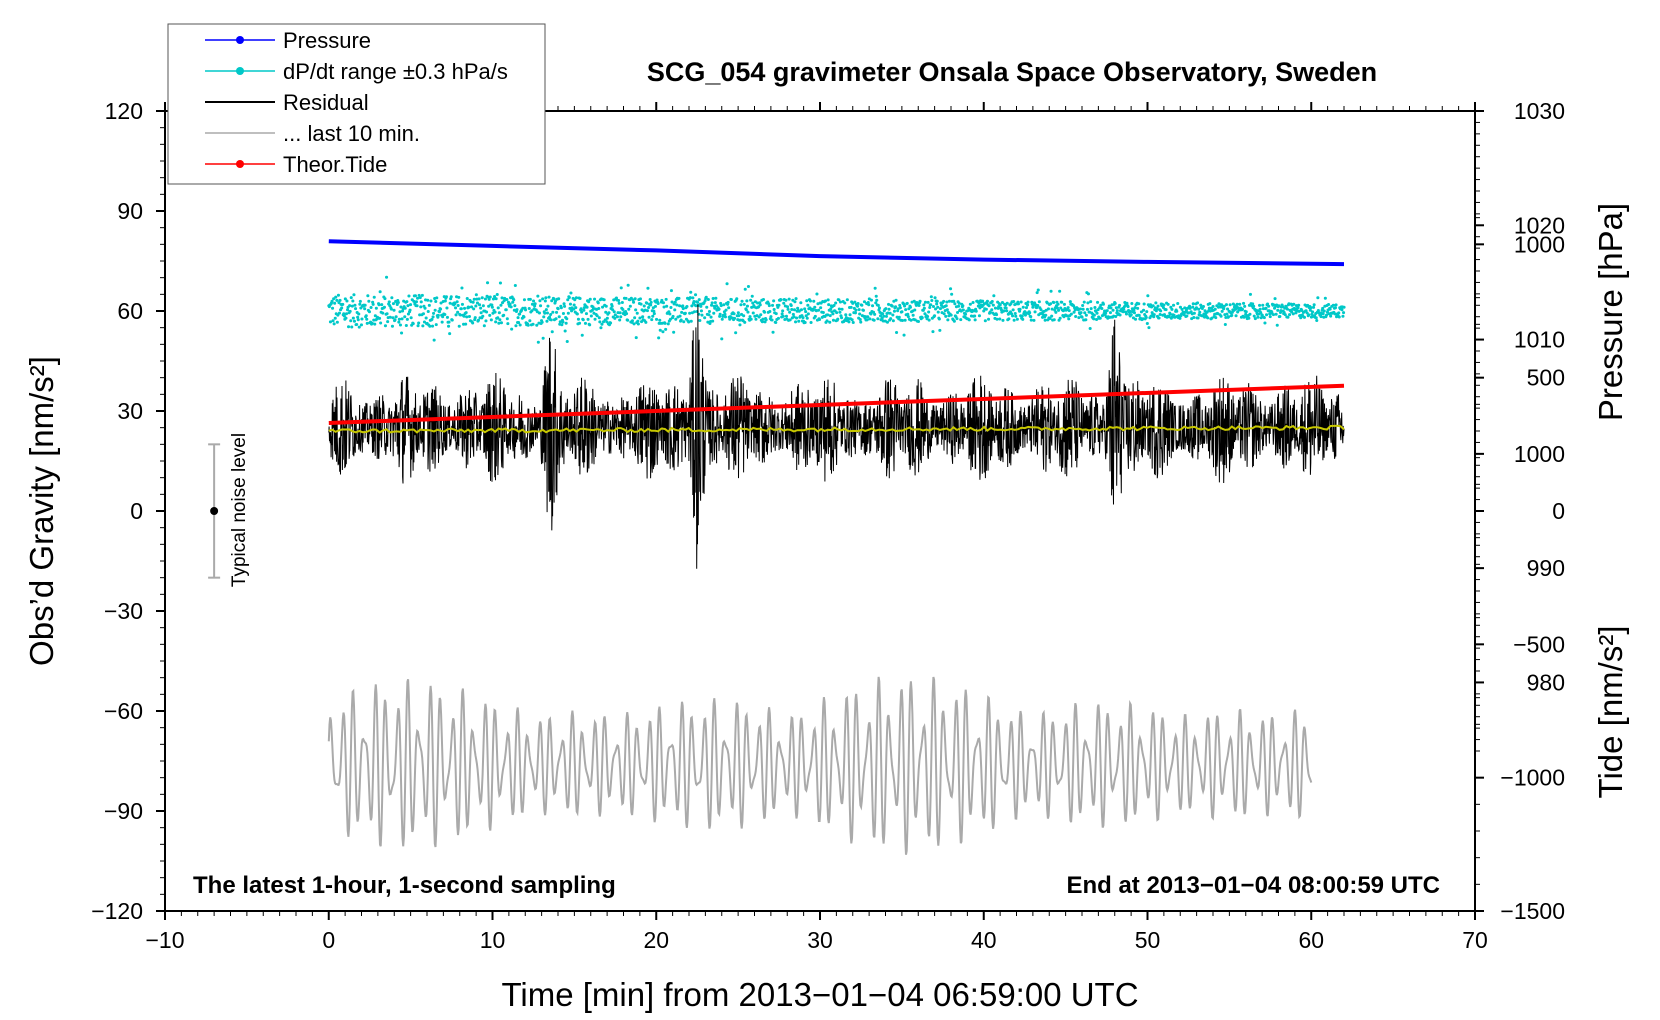 The height and width of the screenshot is (1020, 1660). I want to click on y-right-tide-tick-label: 1000, so click(1539, 244).